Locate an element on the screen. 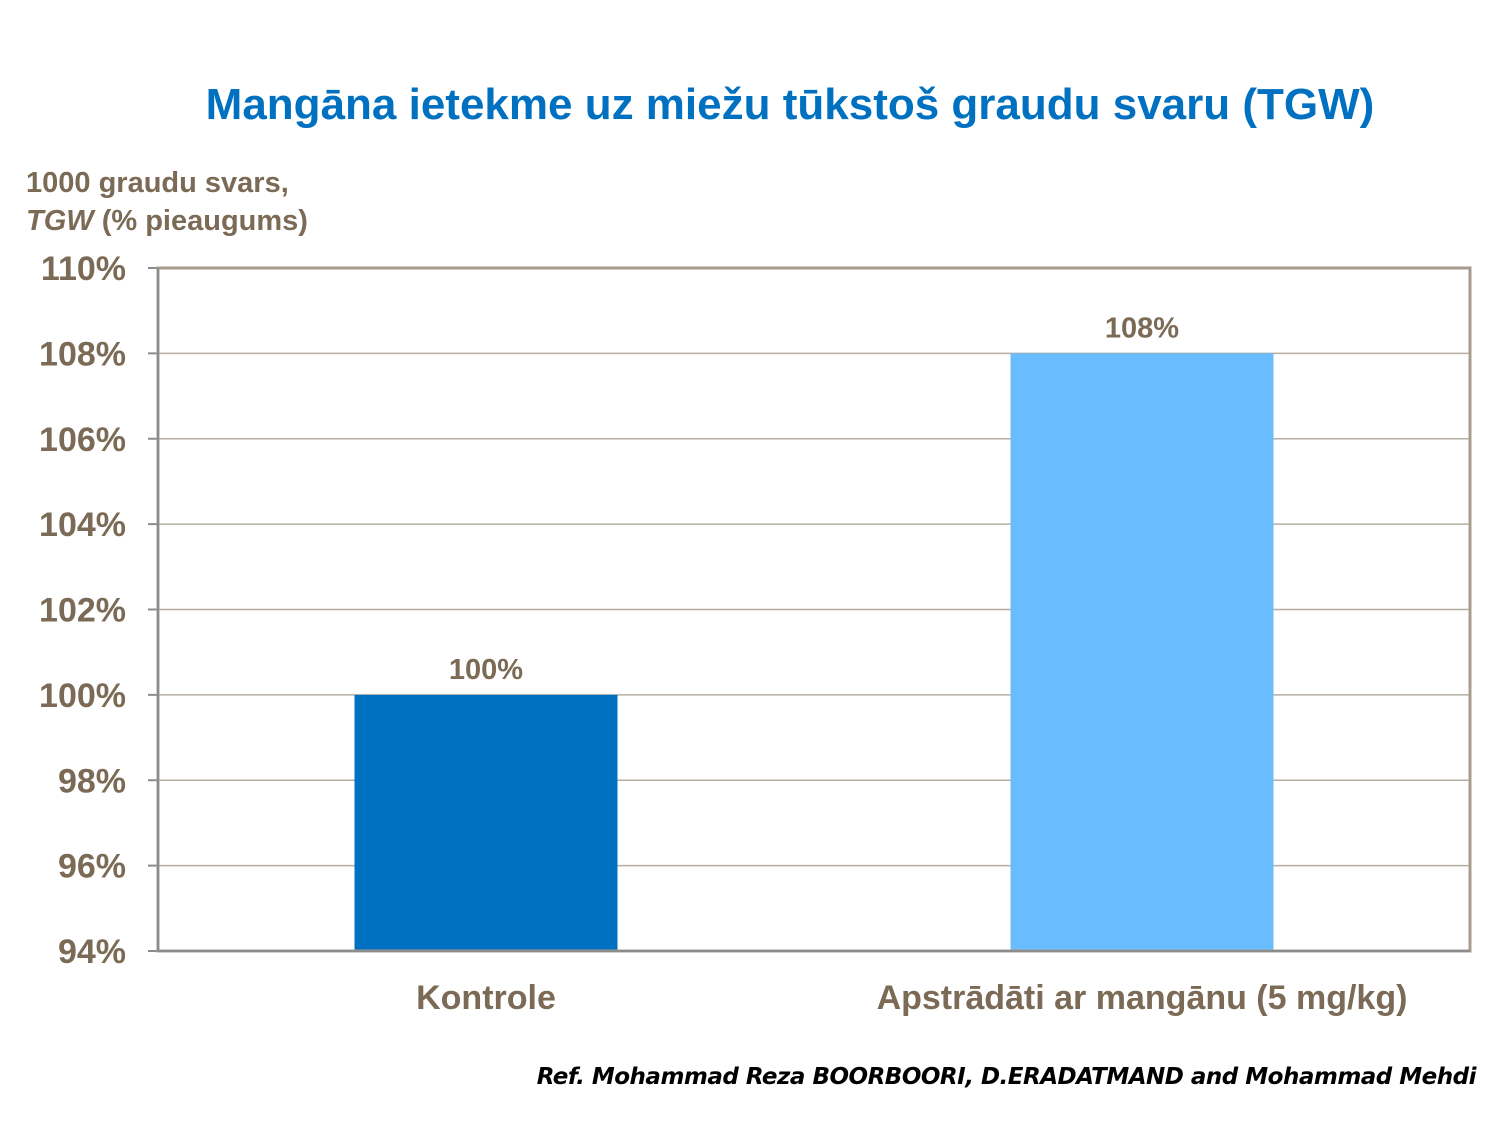 The height and width of the screenshot is (1125, 1500). y-tick-label: 104% is located at coordinates (82, 525).